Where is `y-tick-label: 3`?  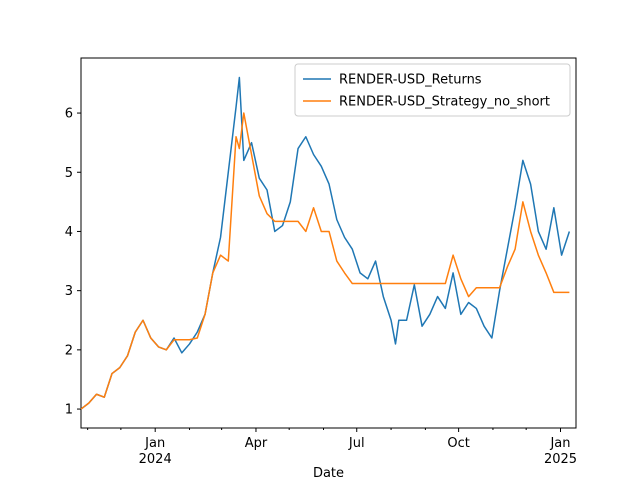 y-tick-label: 3 is located at coordinates (69, 291).